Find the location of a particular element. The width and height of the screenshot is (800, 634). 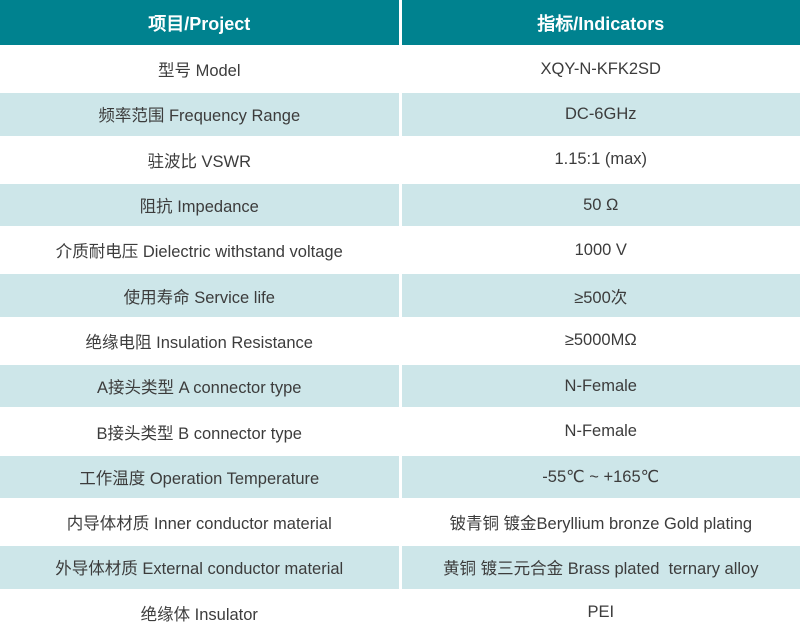

indicator-cell: PEI is located at coordinates (600, 612).